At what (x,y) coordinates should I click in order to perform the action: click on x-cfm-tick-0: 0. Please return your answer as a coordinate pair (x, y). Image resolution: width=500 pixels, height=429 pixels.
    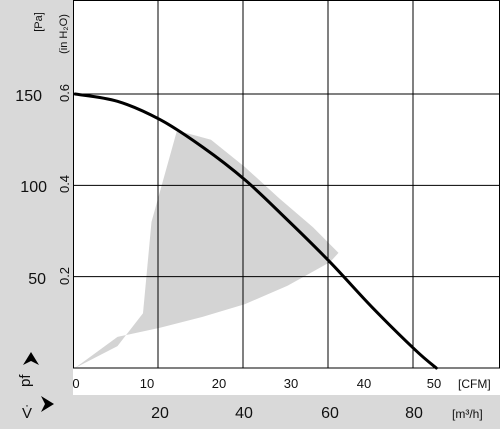
    Looking at the image, I should click on (75, 383).